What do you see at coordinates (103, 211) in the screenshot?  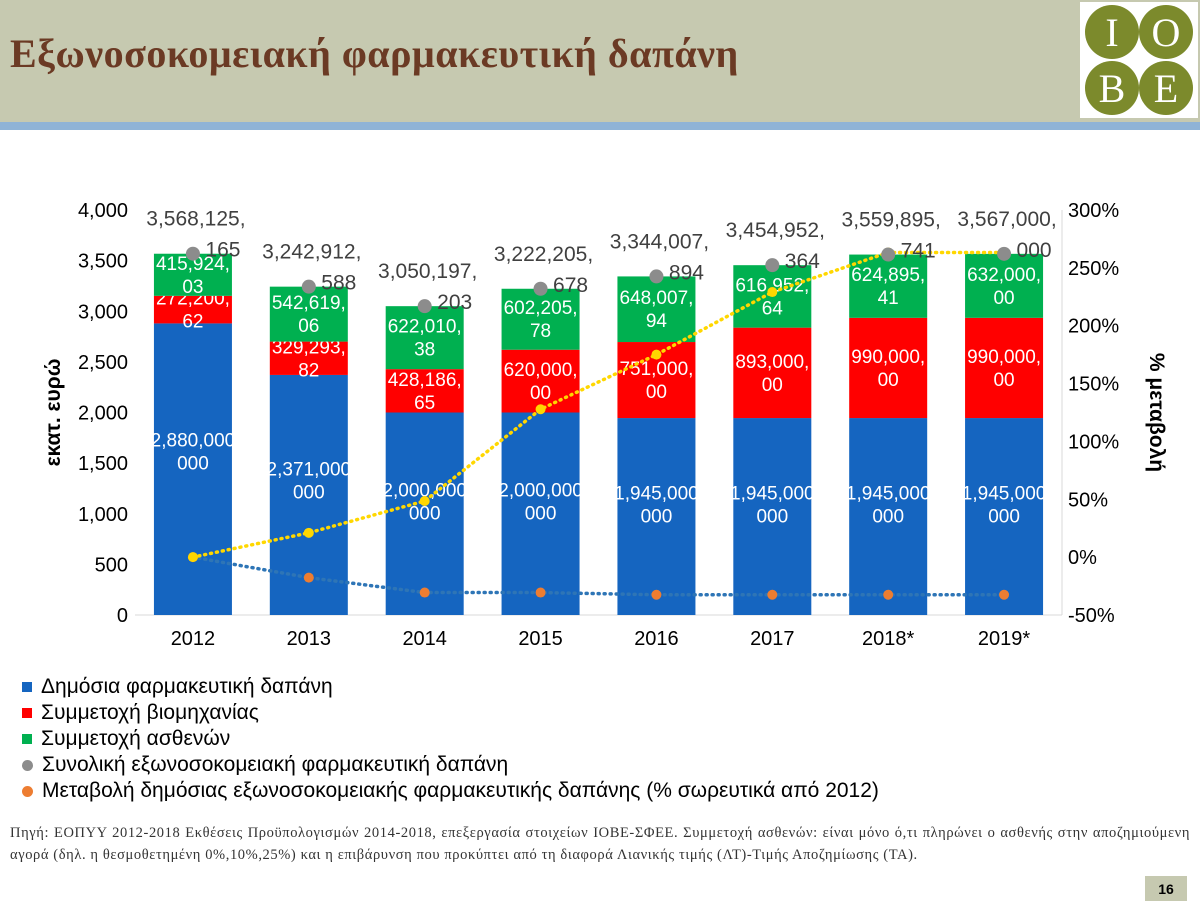 I see `y-tick-label: 4,000` at bounding box center [103, 211].